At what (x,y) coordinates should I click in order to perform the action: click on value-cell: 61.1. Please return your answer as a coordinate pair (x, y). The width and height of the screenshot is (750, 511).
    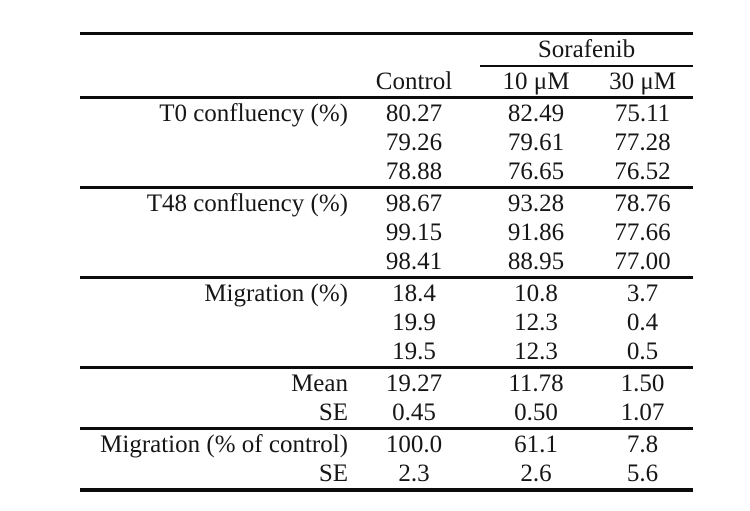
    Looking at the image, I should click on (536, 444).